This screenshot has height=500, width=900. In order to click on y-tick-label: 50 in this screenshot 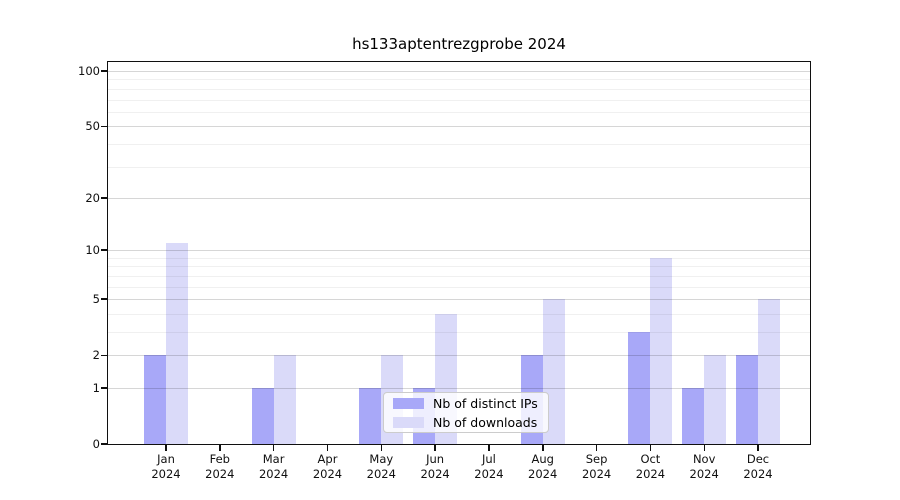, I will do `click(92, 126)`.